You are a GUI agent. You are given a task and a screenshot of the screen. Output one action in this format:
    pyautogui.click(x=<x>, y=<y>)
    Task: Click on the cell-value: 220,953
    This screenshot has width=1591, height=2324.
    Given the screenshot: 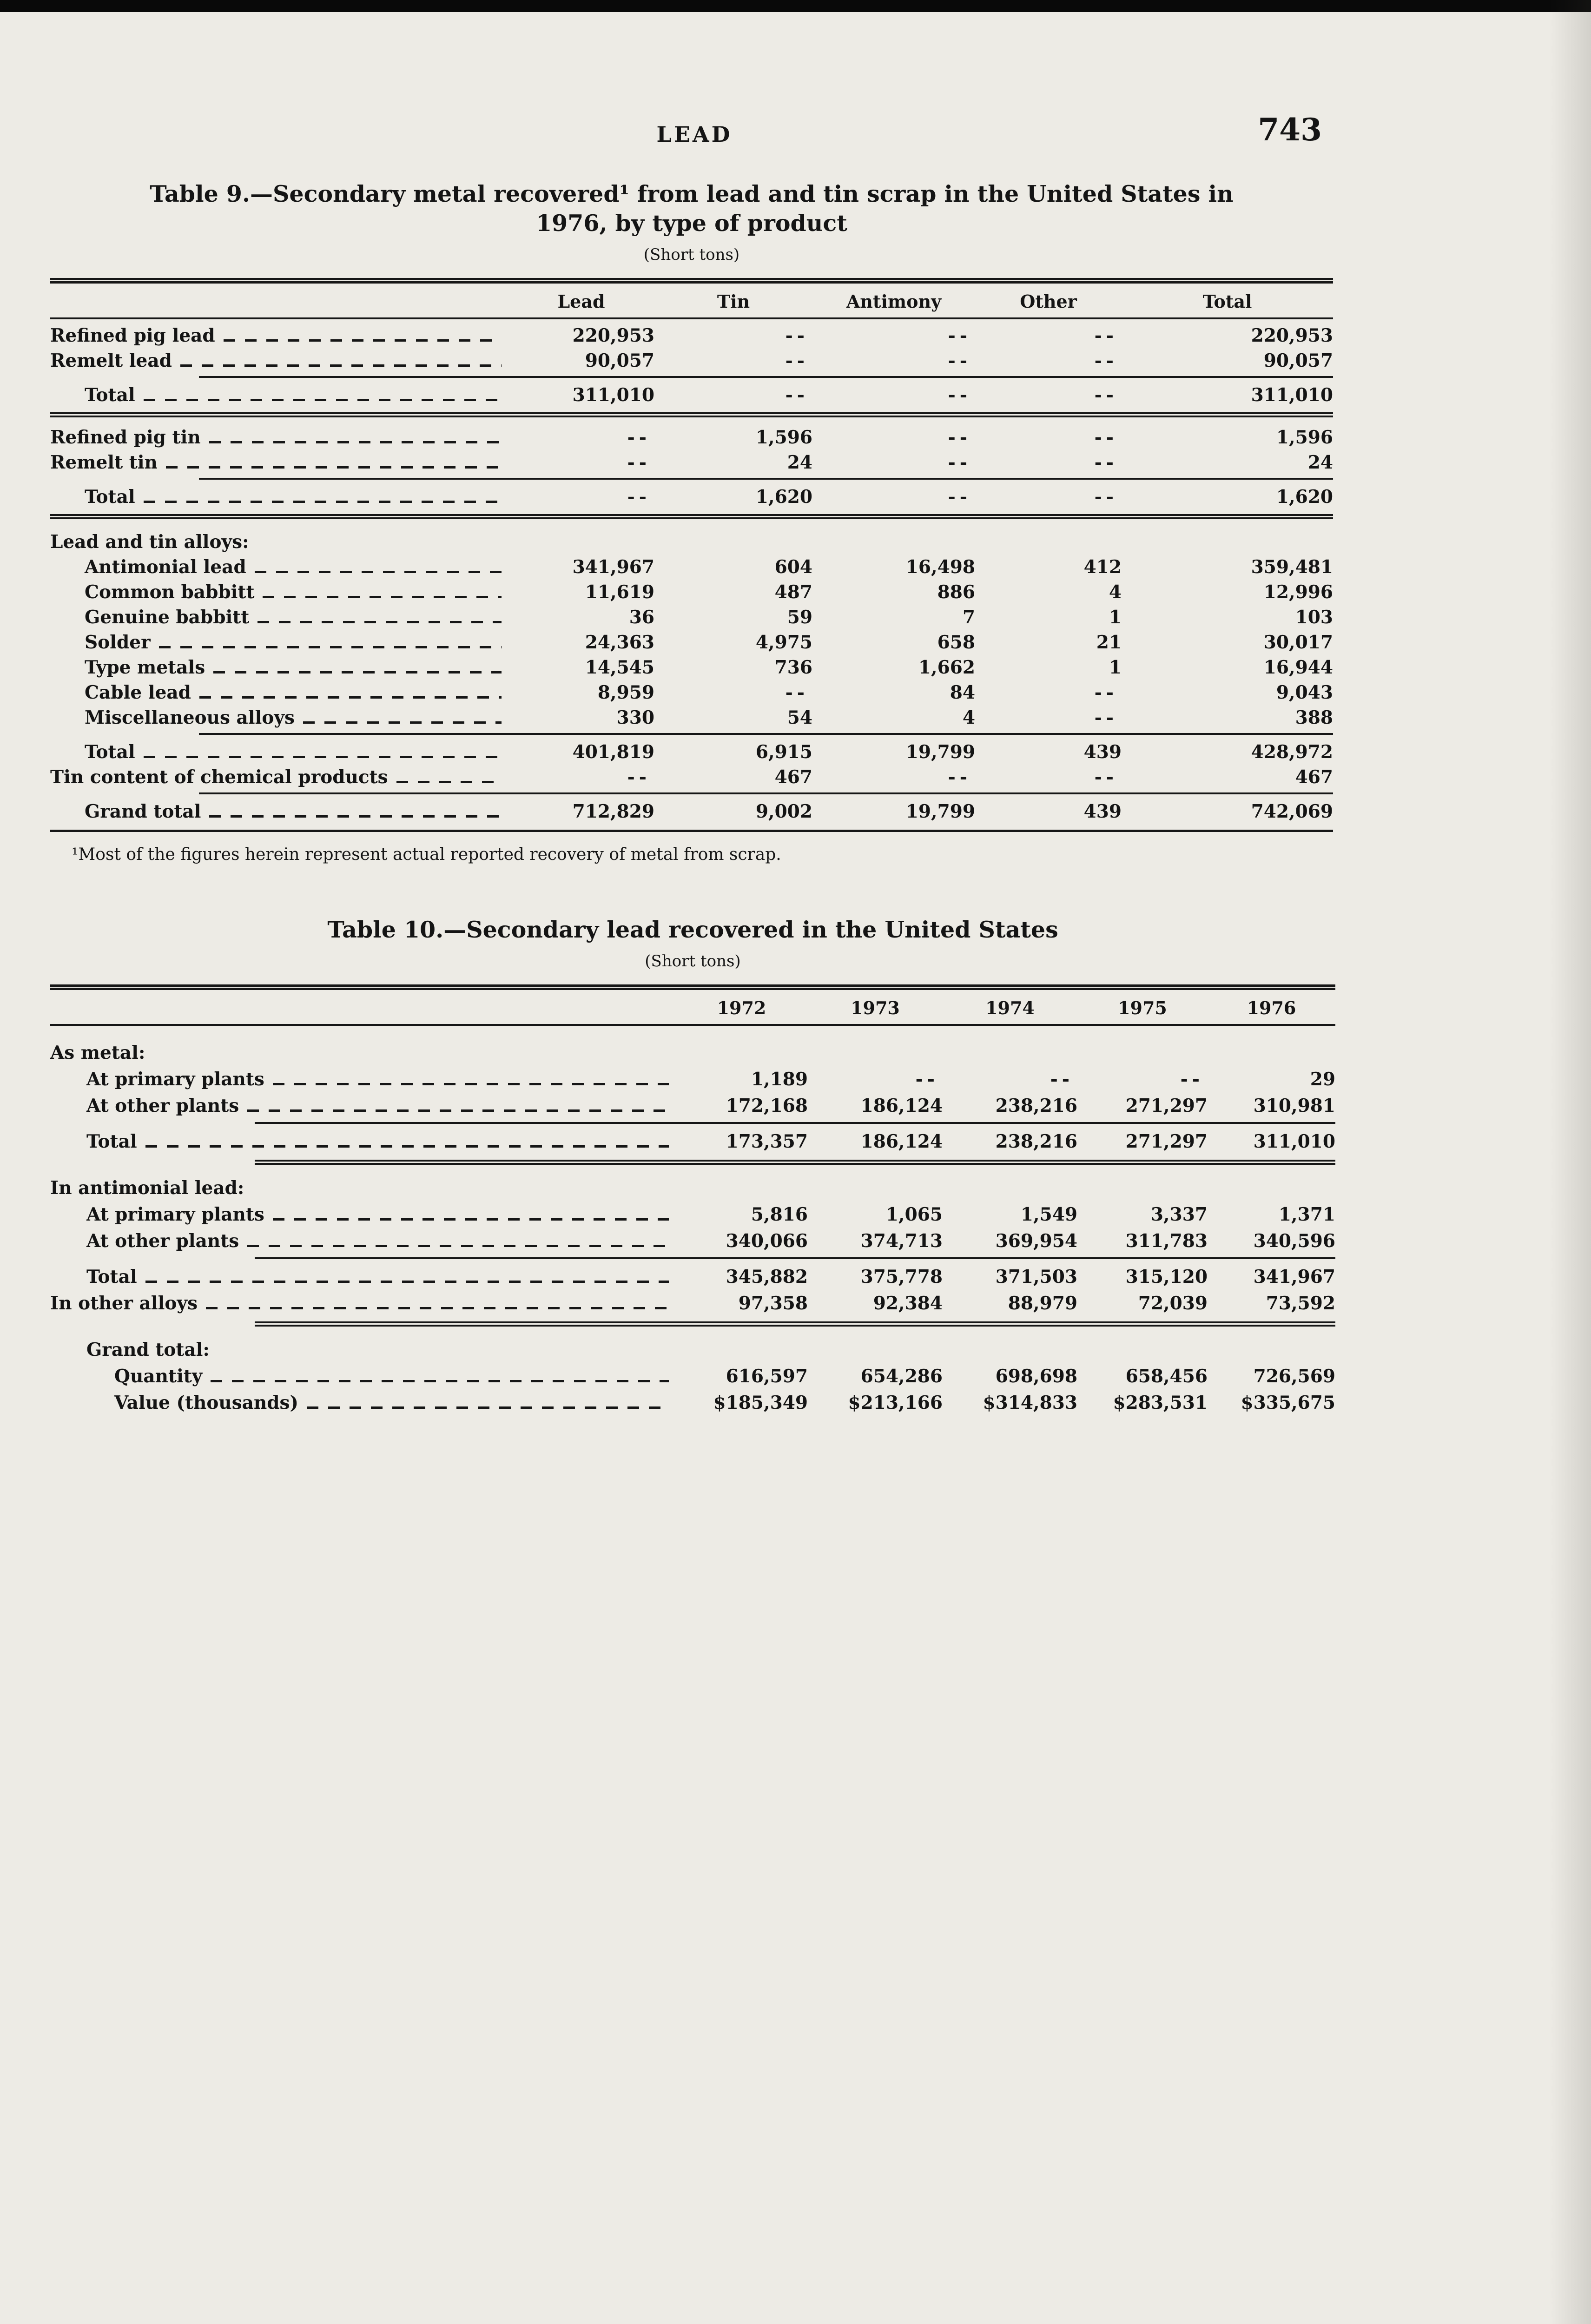 What is the action you would take?
    pyautogui.click(x=1292, y=335)
    